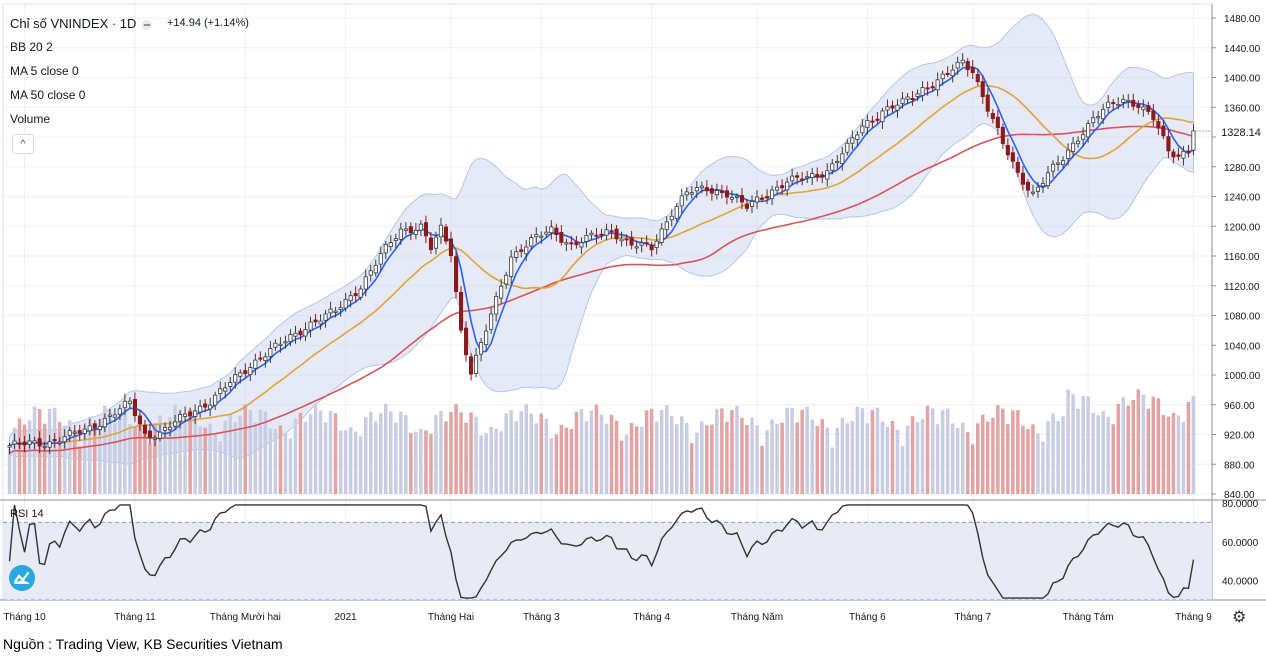  I want to click on collapse-legend-button: ^, so click(23, 144).